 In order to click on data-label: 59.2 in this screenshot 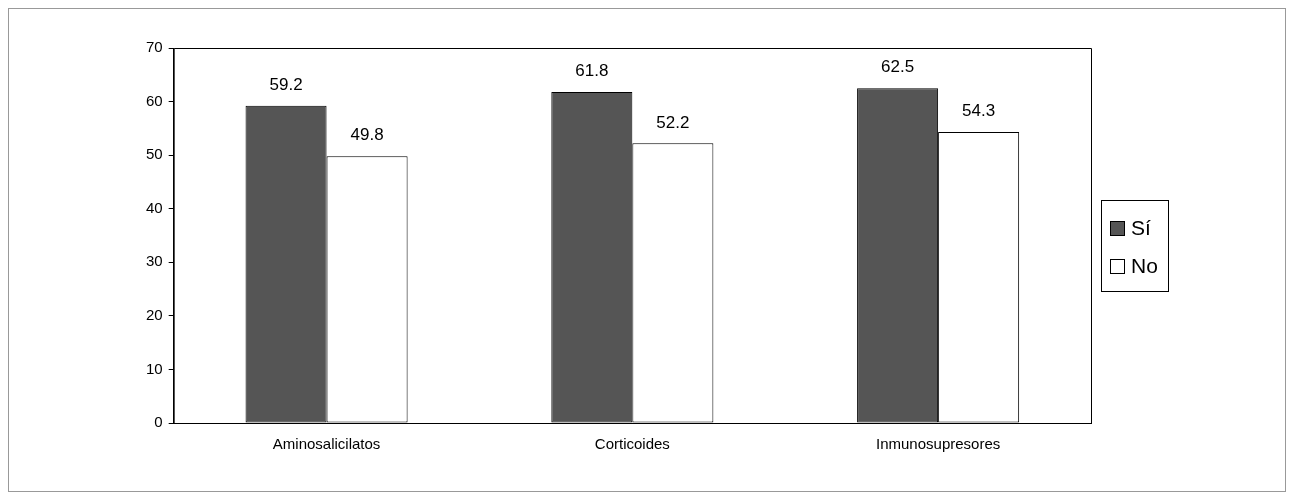, I will do `click(286, 85)`.